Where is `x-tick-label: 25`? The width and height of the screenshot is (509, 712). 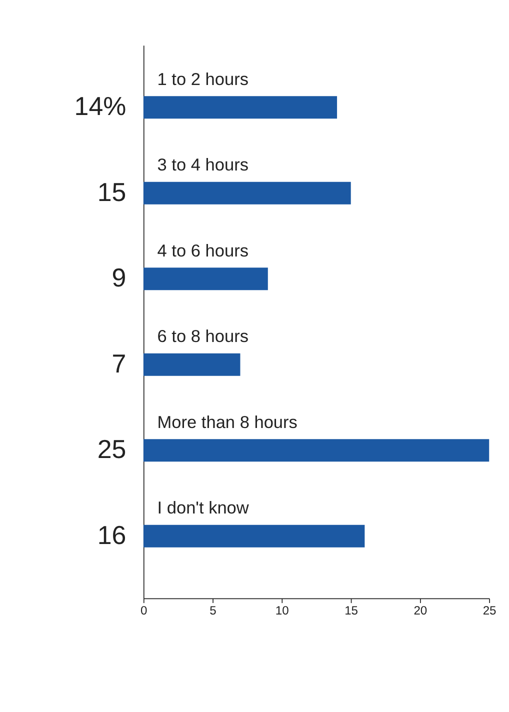
x-tick-label: 25 is located at coordinates (489, 610).